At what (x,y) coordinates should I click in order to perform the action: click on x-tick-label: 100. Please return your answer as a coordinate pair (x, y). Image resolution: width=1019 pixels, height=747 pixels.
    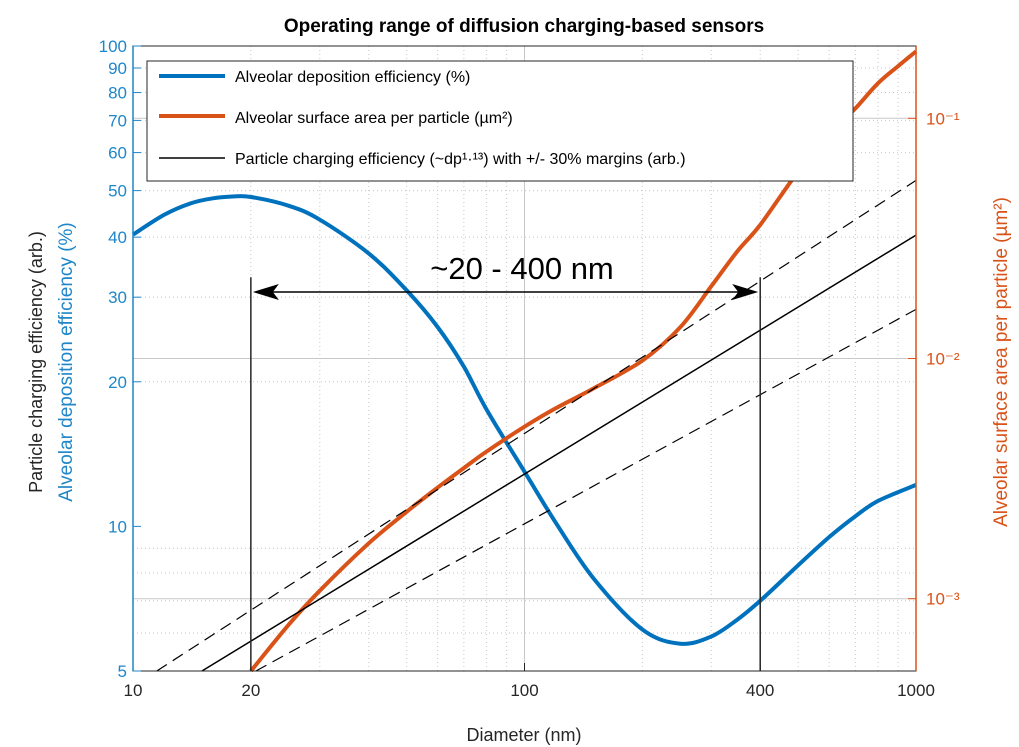
    Looking at the image, I should click on (524, 690).